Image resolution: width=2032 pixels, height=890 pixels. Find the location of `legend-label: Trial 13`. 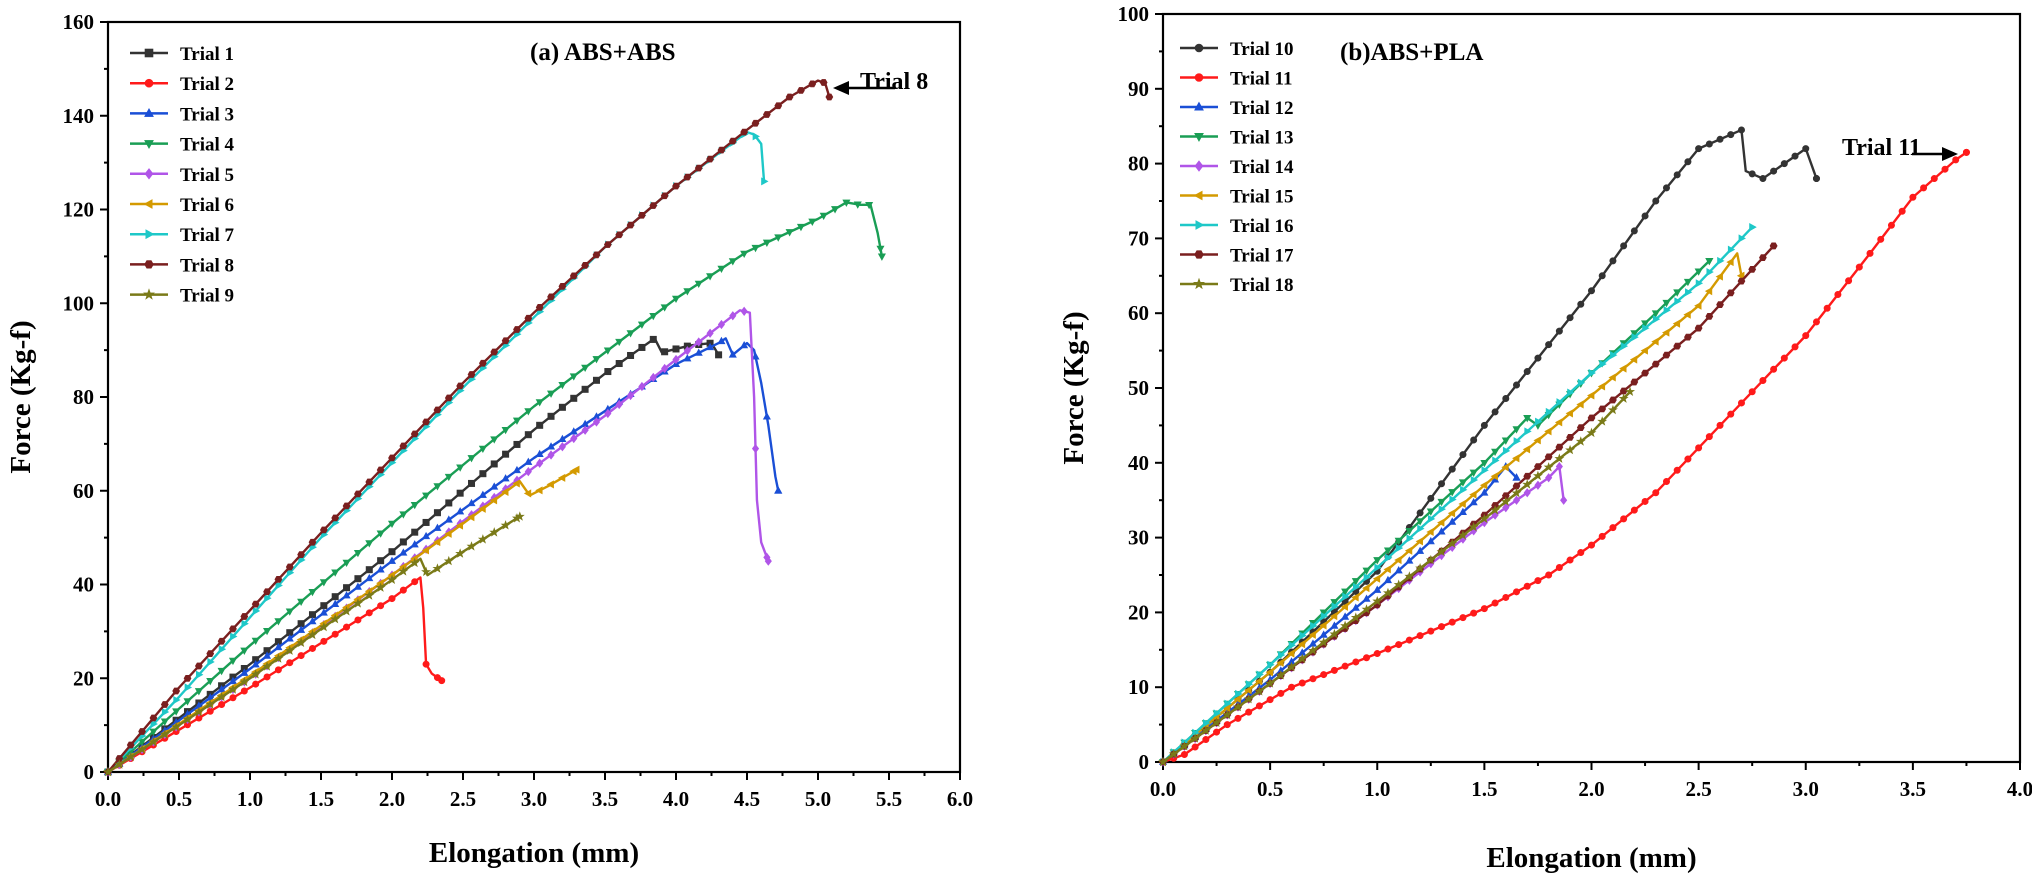

legend-label: Trial 13 is located at coordinates (1262, 138).